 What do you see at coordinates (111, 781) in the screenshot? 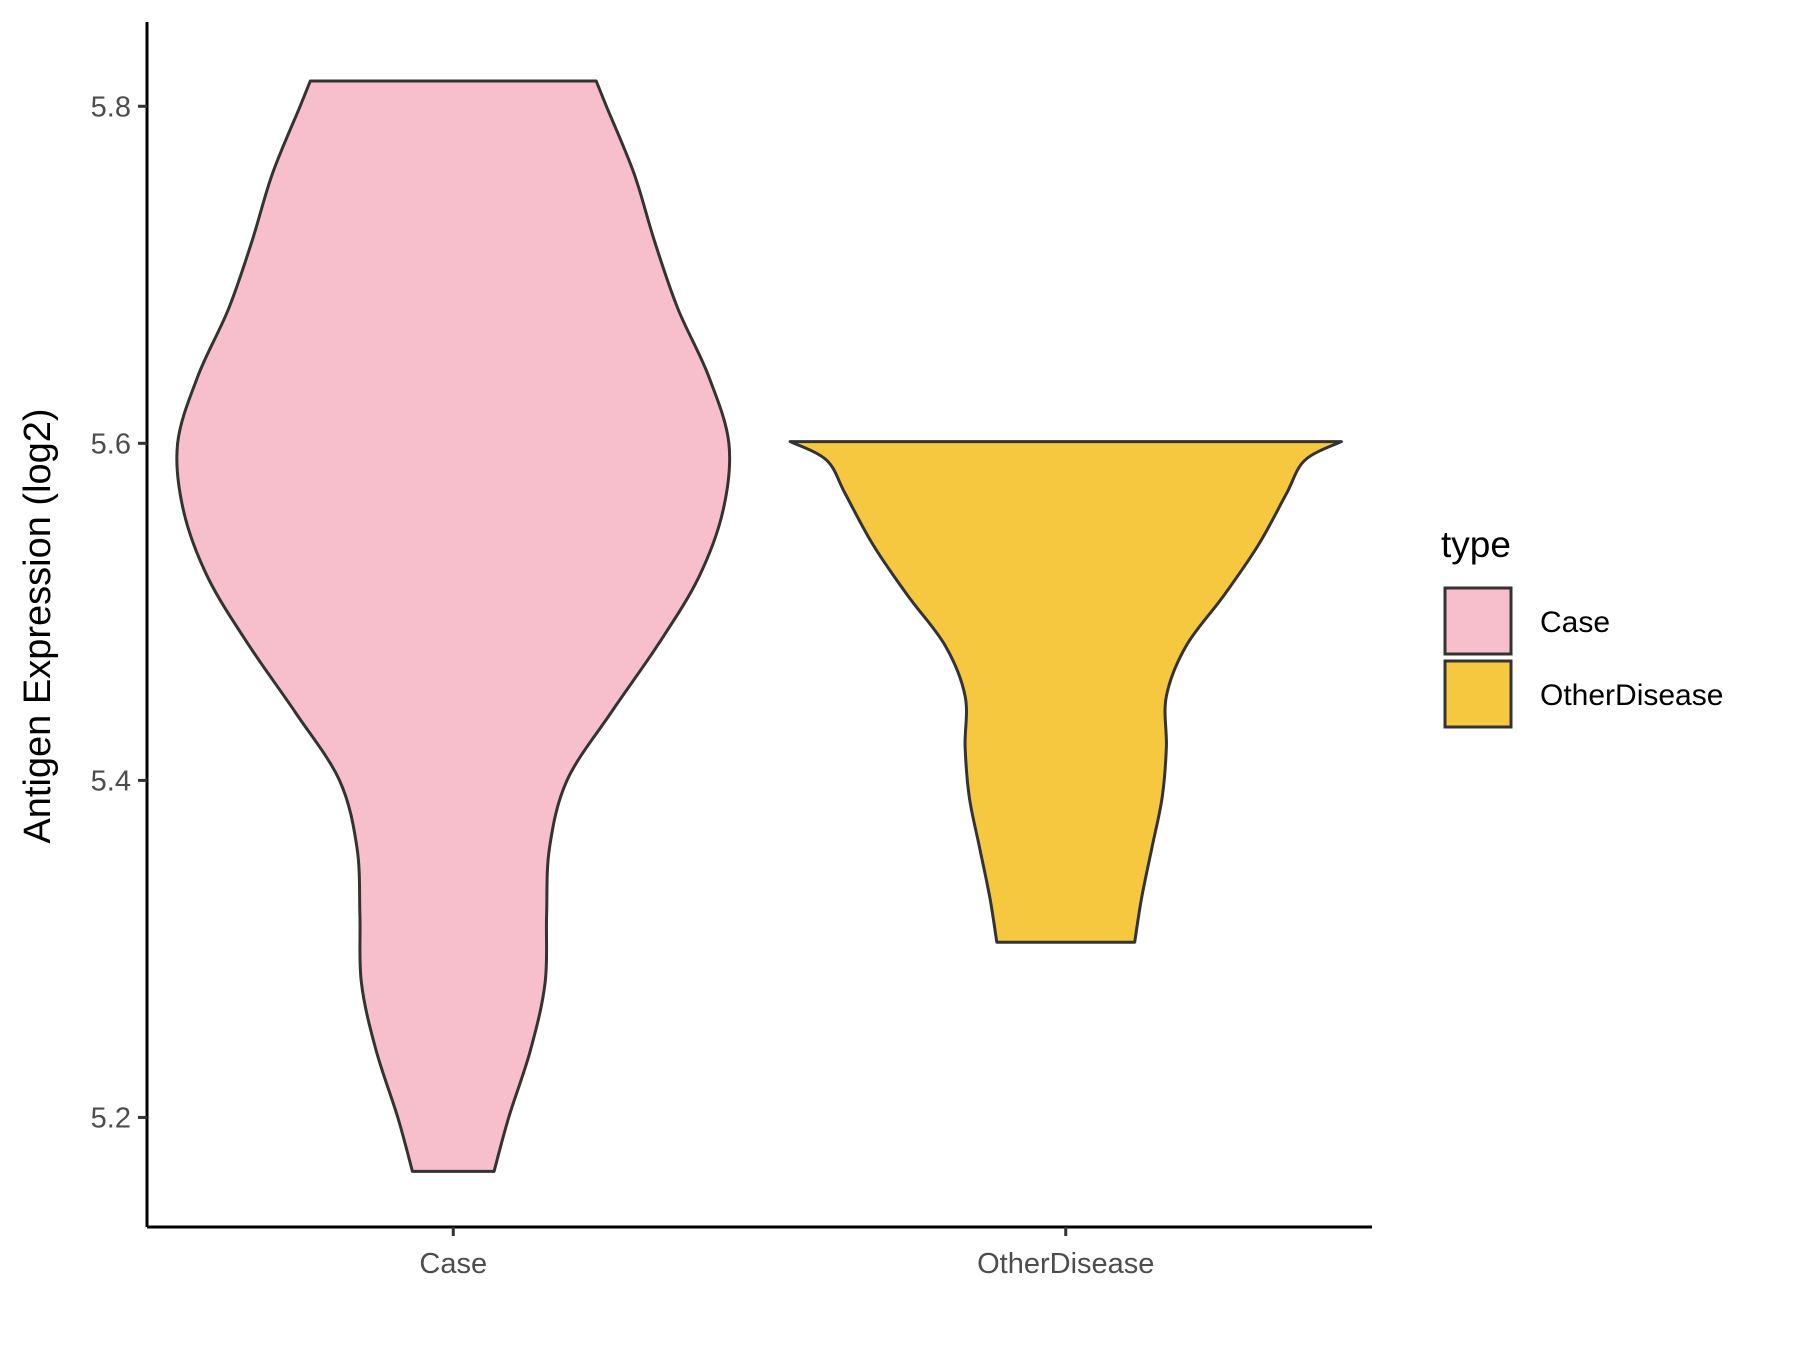
I see `y-tick-label: 5.4` at bounding box center [111, 781].